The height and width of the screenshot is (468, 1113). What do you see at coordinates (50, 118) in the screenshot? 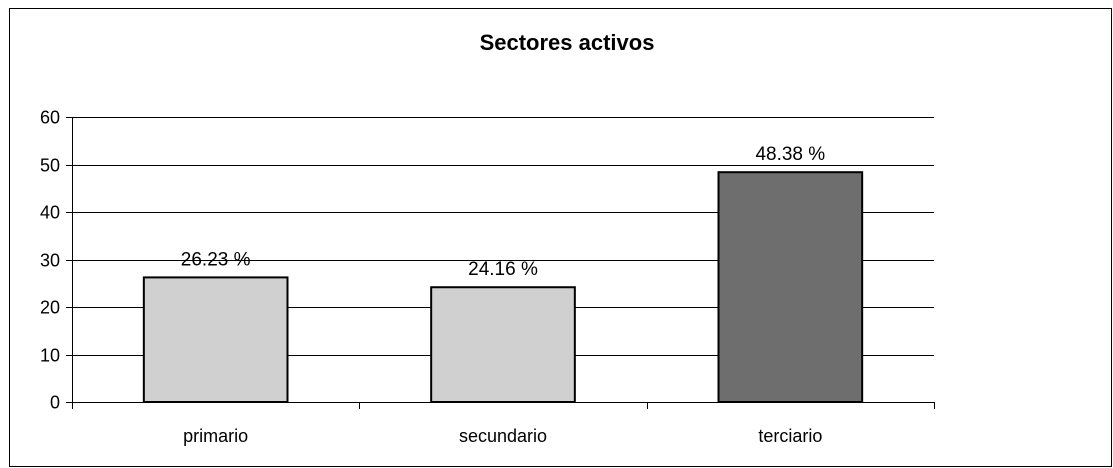
I see `y-tick-label: 60` at bounding box center [50, 118].